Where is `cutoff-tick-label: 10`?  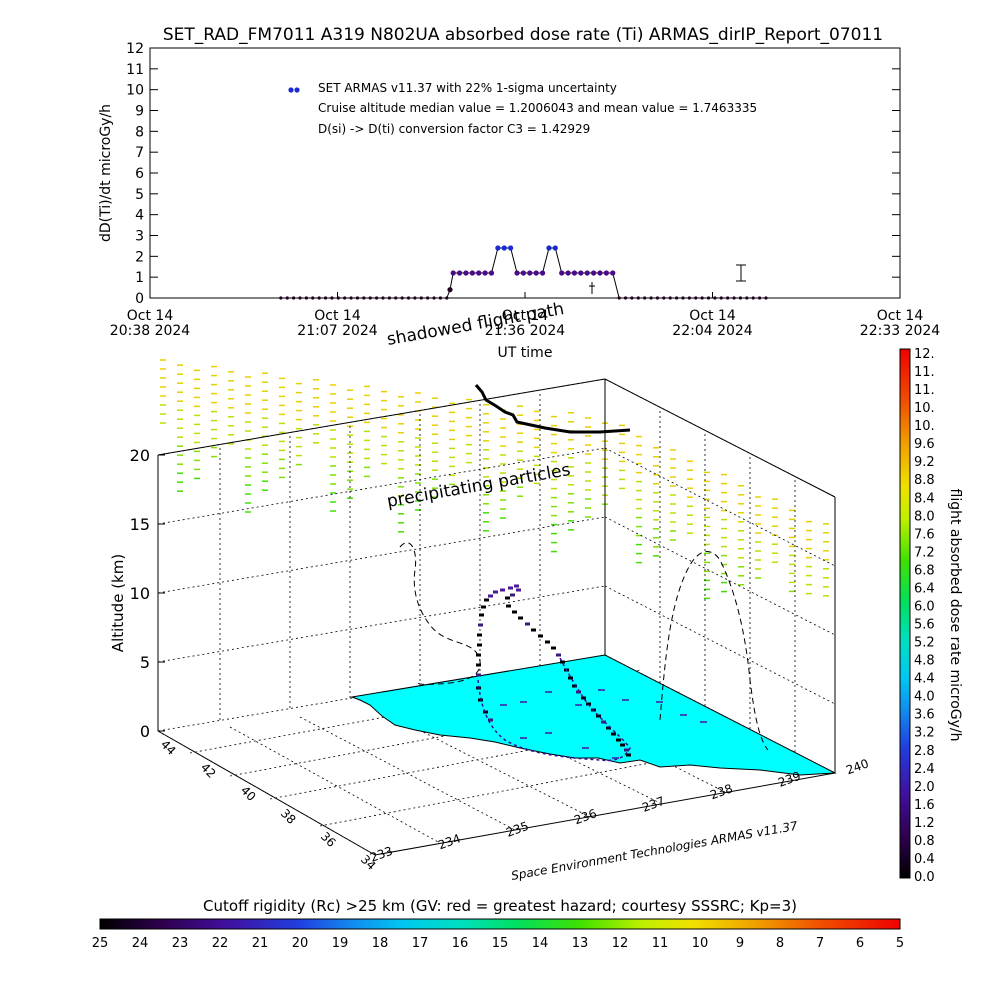 cutoff-tick-label: 10 is located at coordinates (700, 943).